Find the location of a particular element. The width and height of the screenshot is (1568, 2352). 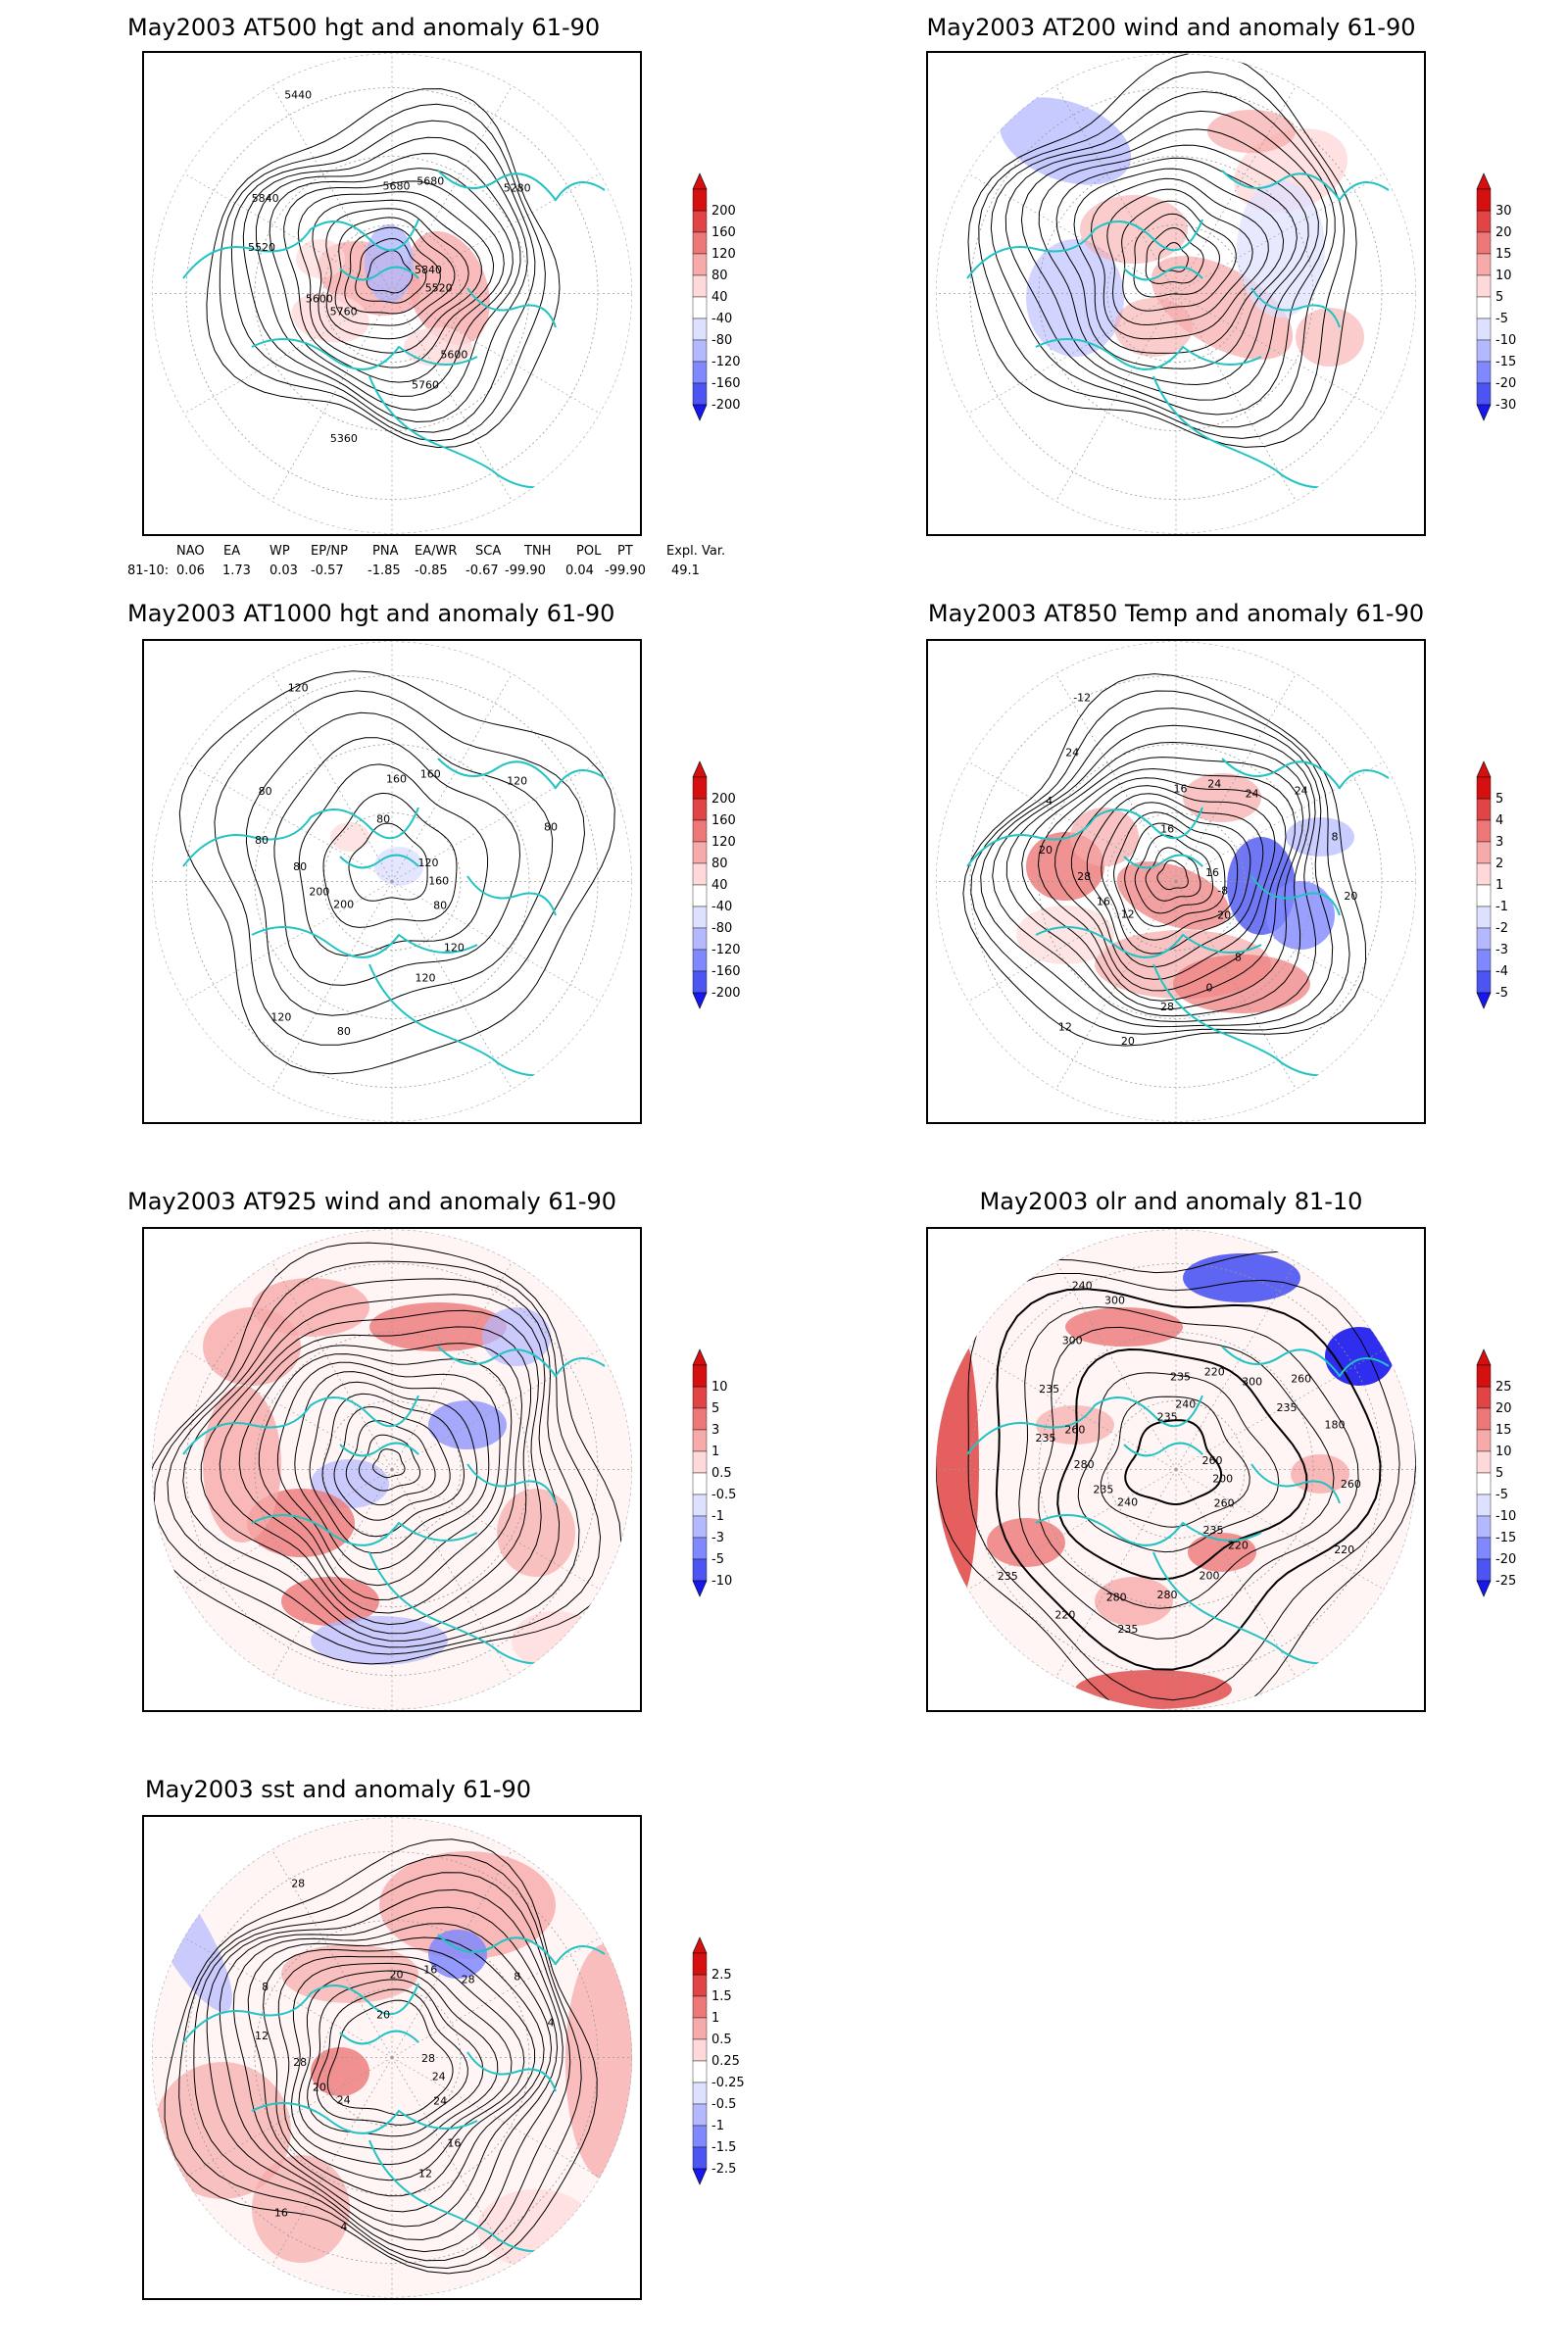

colorbar-tick-label: 2.5 is located at coordinates (721, 1975).